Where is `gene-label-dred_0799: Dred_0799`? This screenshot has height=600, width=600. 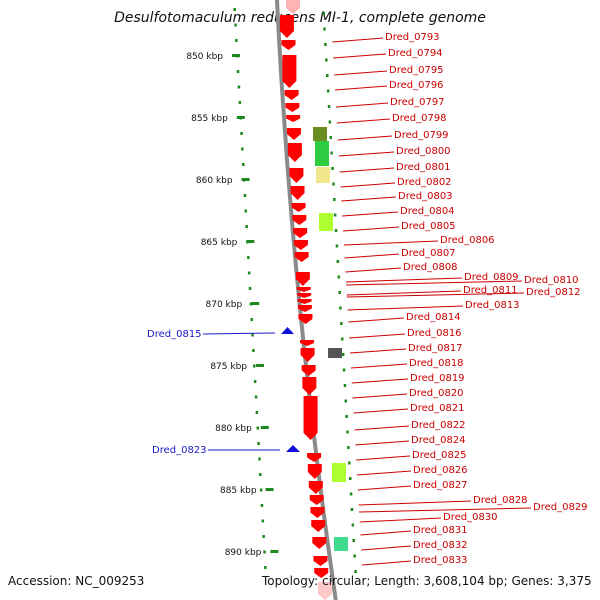 gene-label-dred_0799: Dred_0799 is located at coordinates (421, 135).